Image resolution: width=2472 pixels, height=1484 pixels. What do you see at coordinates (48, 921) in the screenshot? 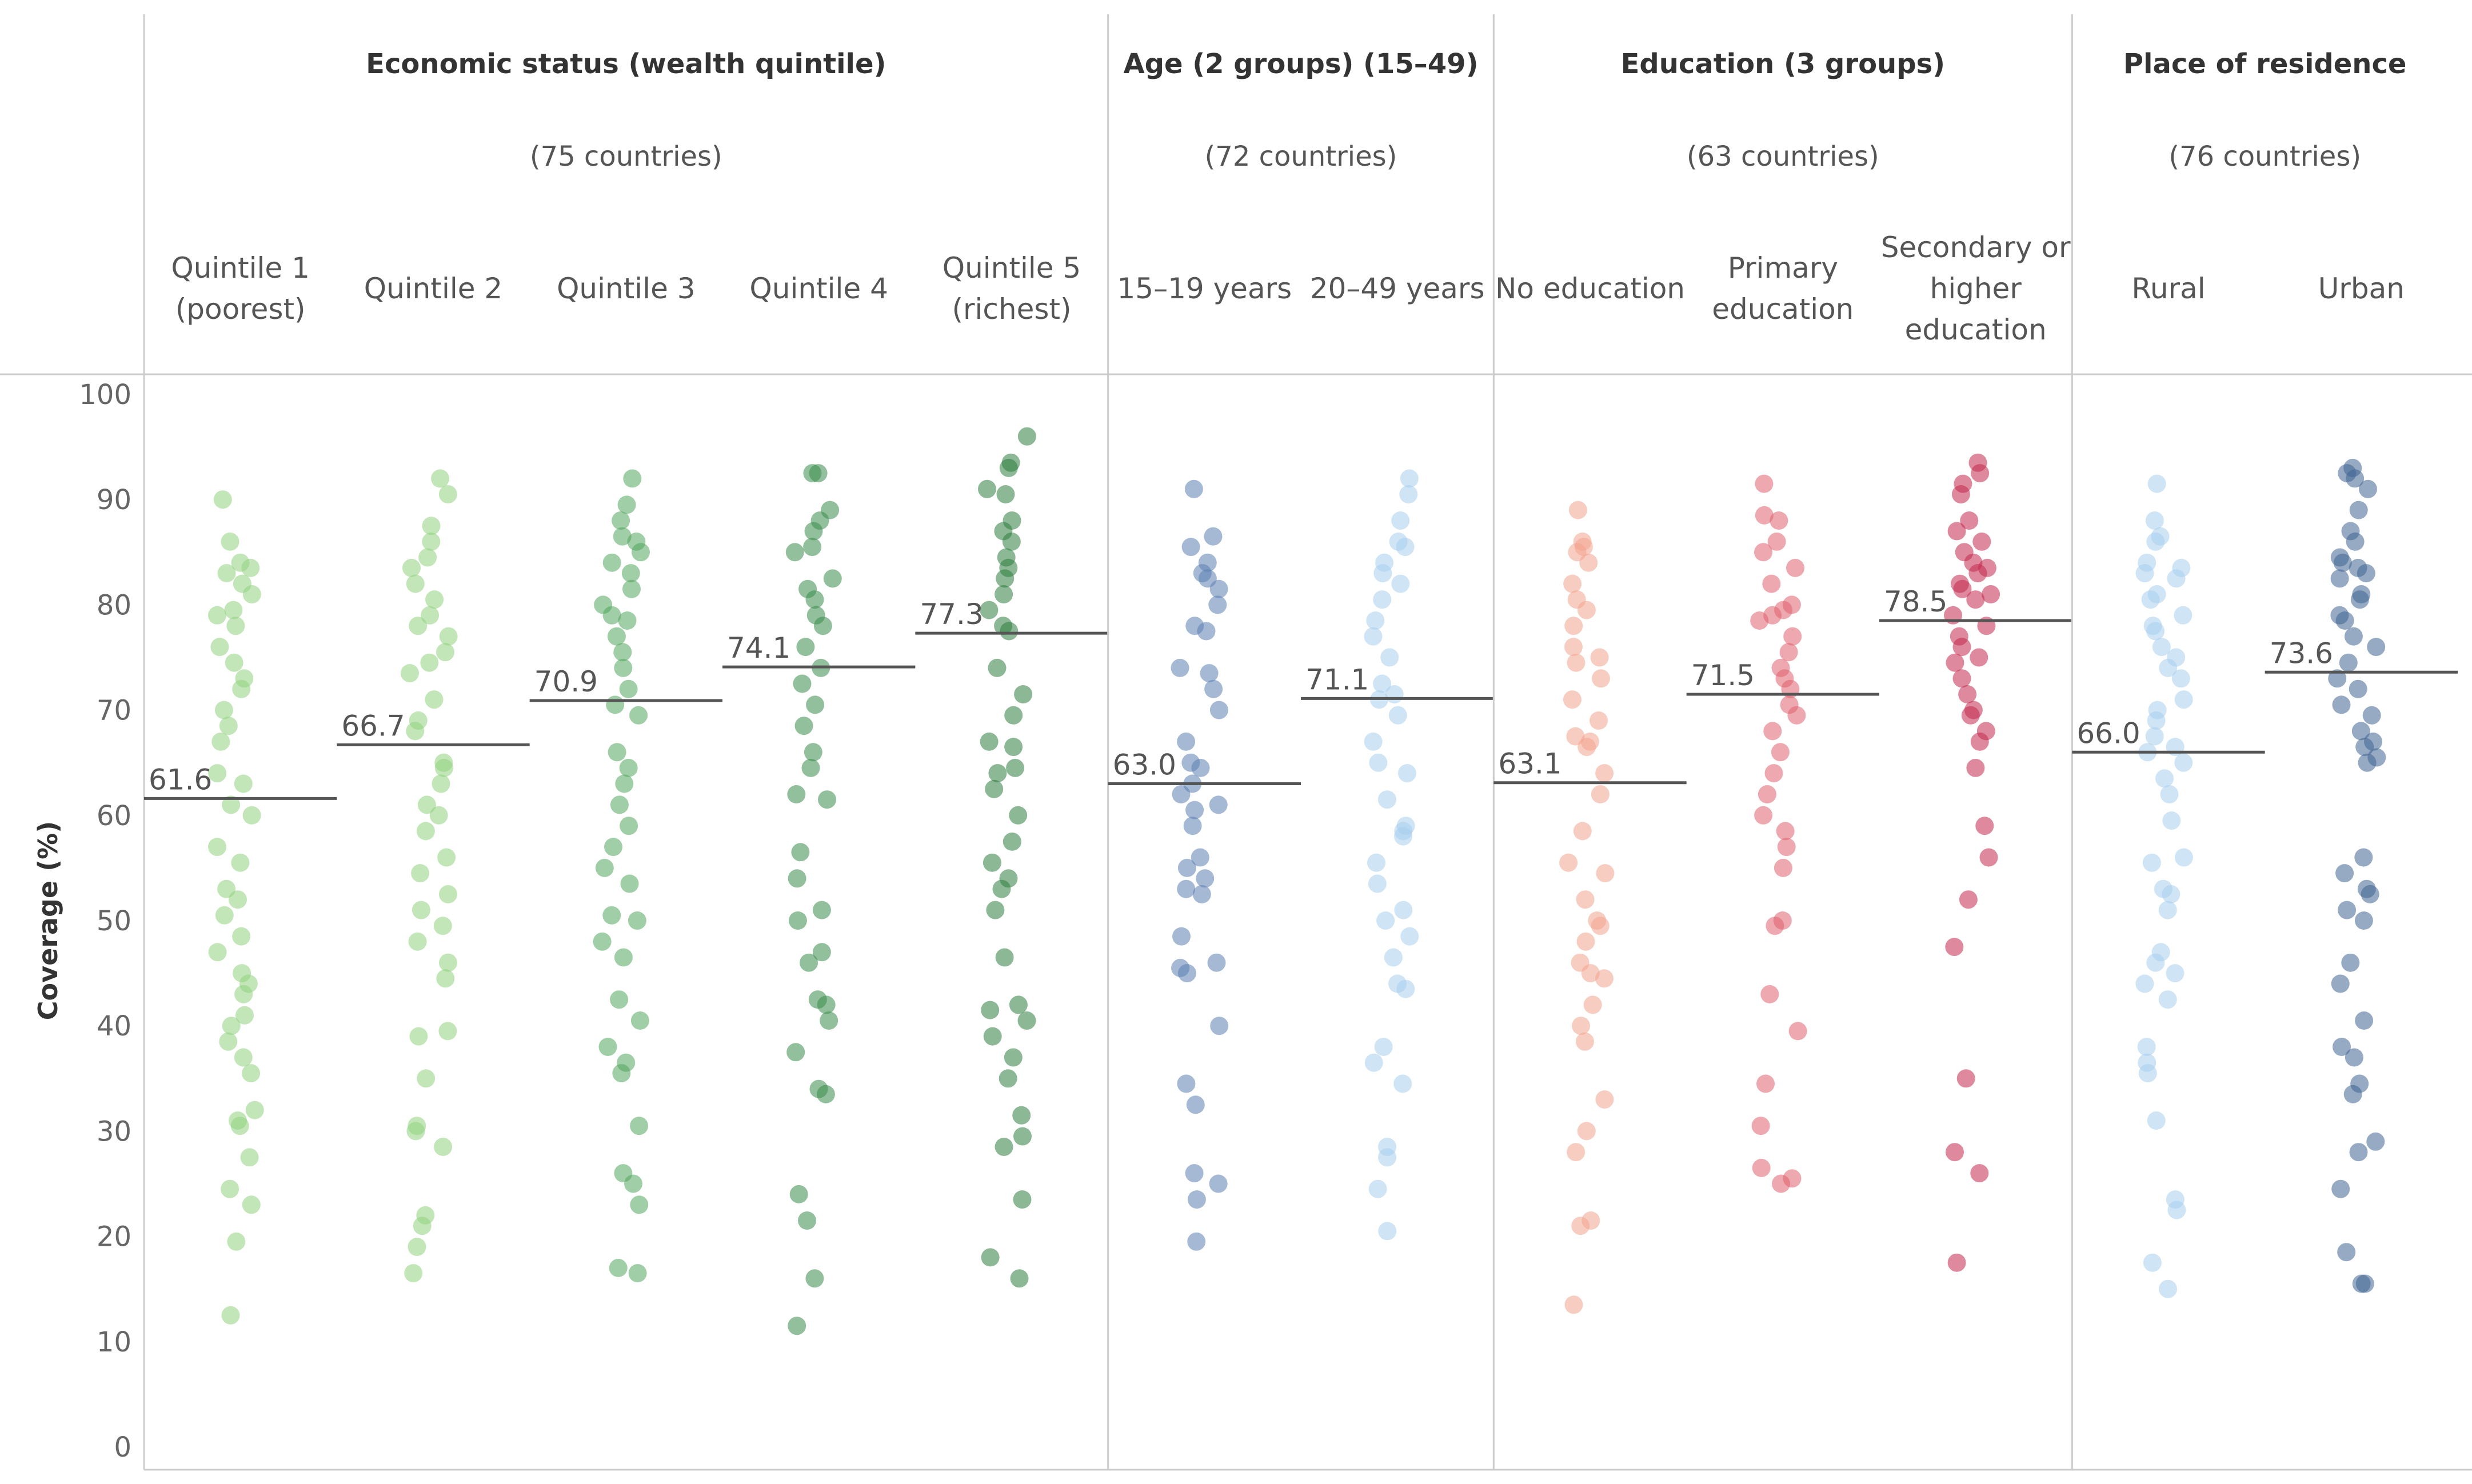
I see `y-axis-title: Coverage (%)` at bounding box center [48, 921].